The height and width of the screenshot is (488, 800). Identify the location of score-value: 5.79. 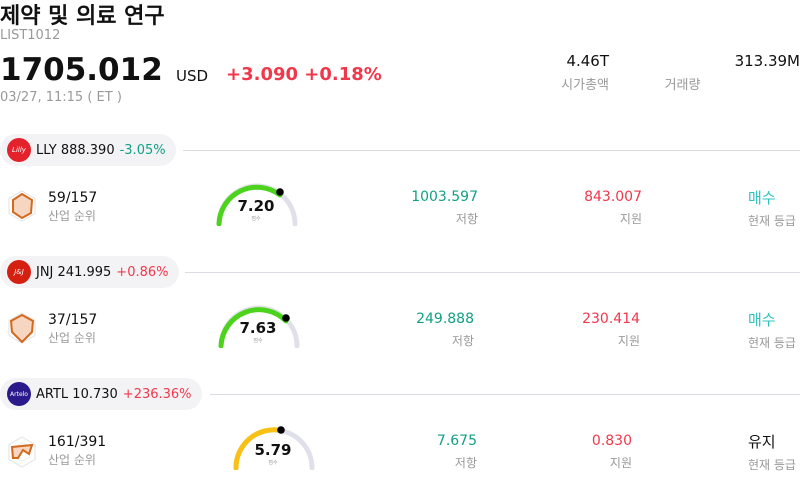
(273, 450).